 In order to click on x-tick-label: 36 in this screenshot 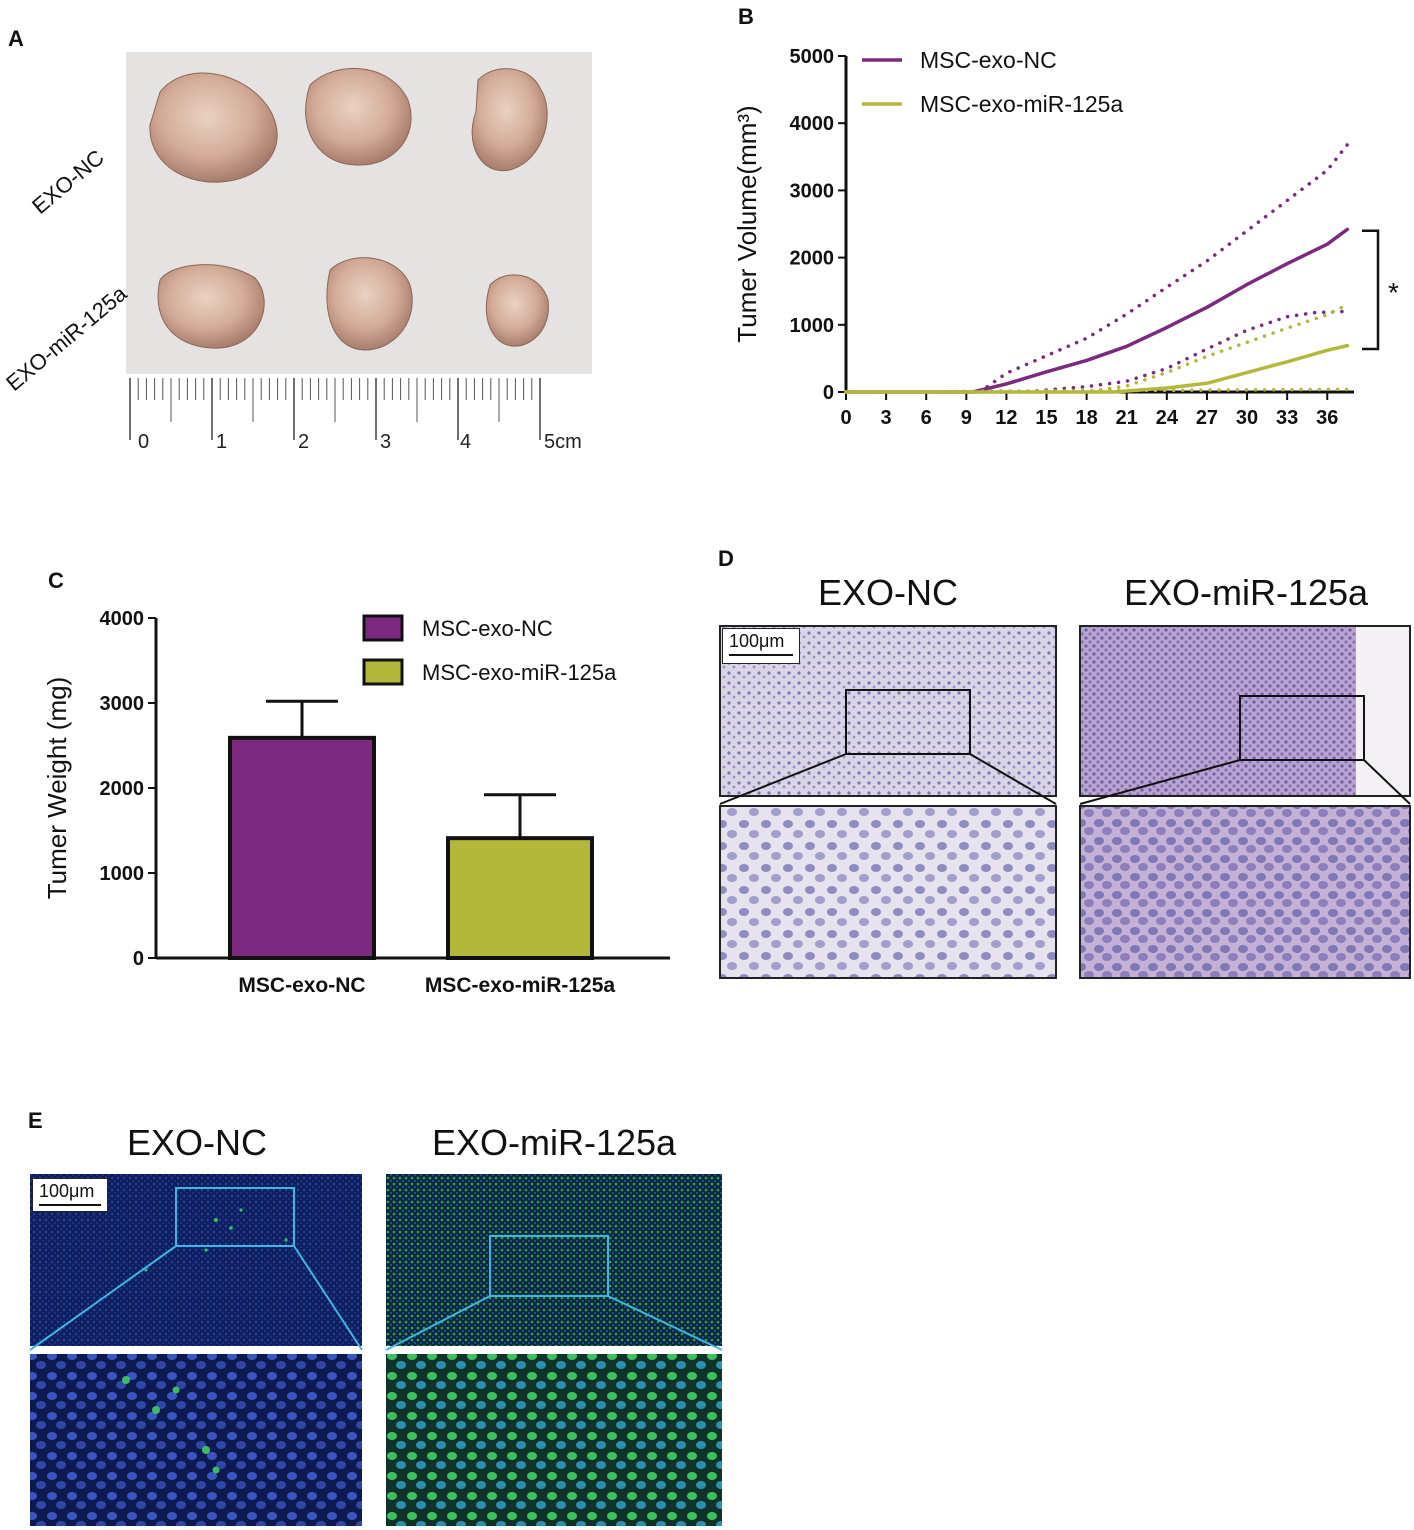, I will do `click(1327, 418)`.